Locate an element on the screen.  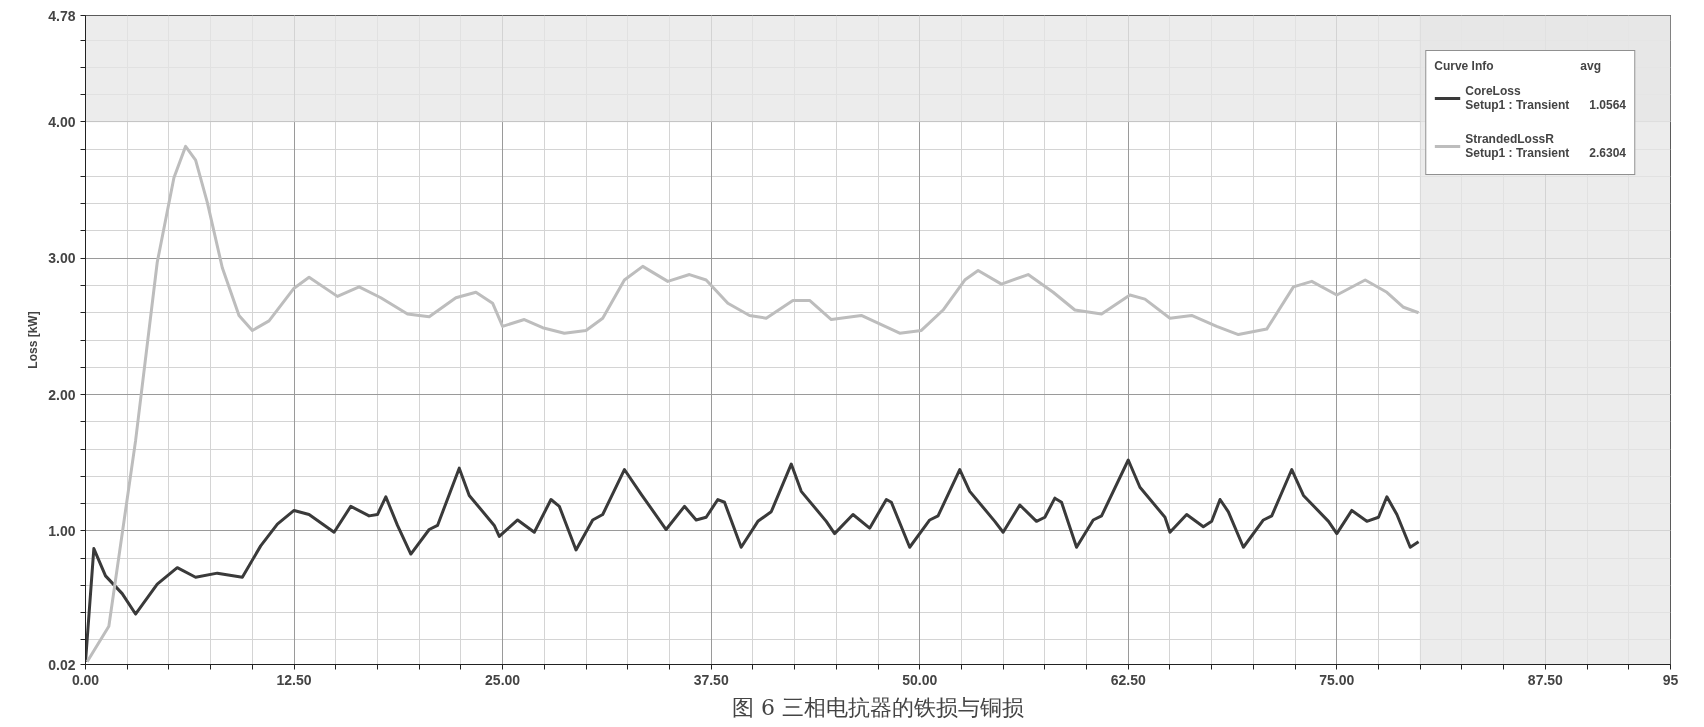
x-tick-label: 87.50 is located at coordinates (1545, 679).